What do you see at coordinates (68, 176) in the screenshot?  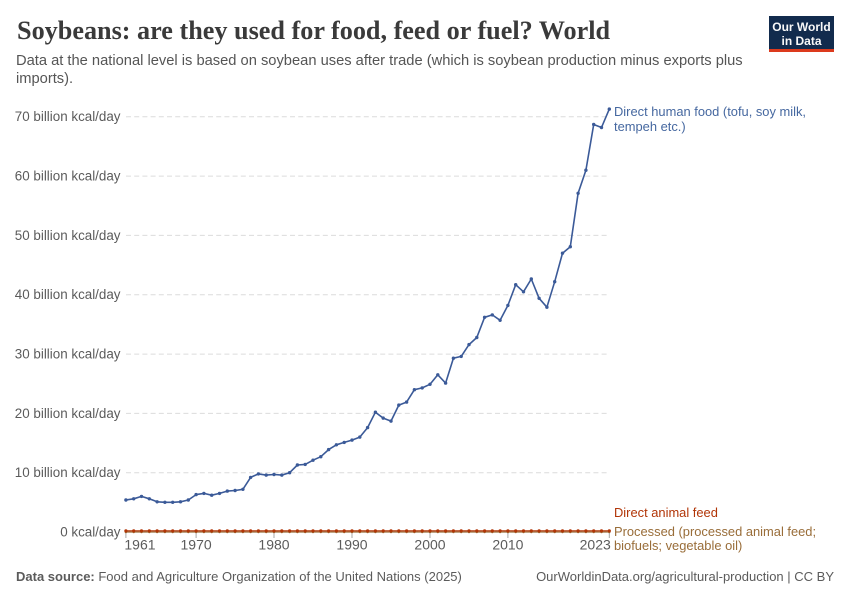 I see `svg-text: 60 billion kcal/day` at bounding box center [68, 176].